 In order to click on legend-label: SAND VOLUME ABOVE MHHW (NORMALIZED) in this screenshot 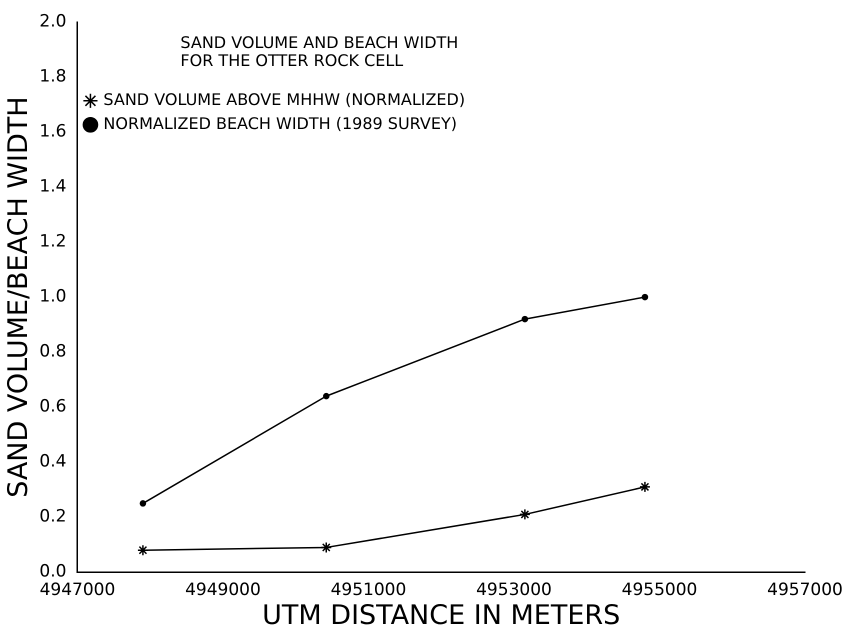, I will do `click(284, 99)`.